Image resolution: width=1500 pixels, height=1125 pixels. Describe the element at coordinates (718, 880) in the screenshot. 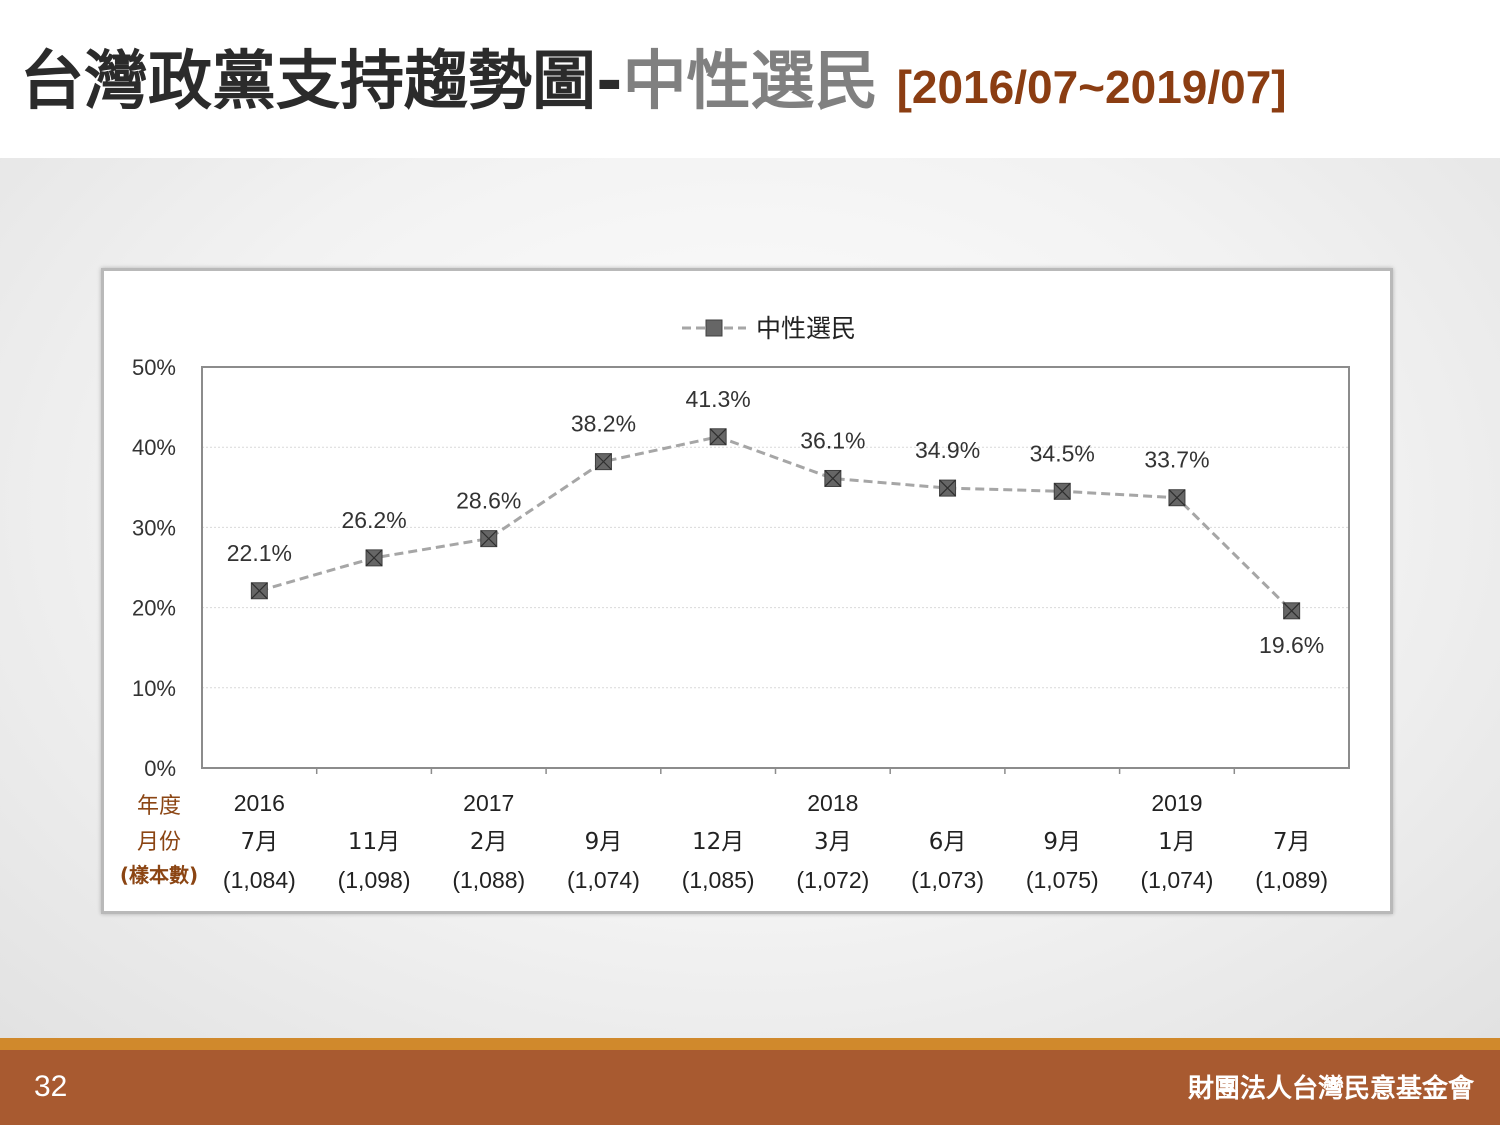

I see `x-sample-label: (1,085)` at that location.